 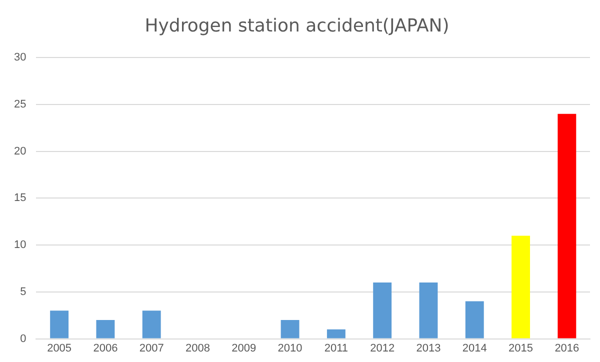 I want to click on y-tick-label: 10, so click(x=20, y=245).